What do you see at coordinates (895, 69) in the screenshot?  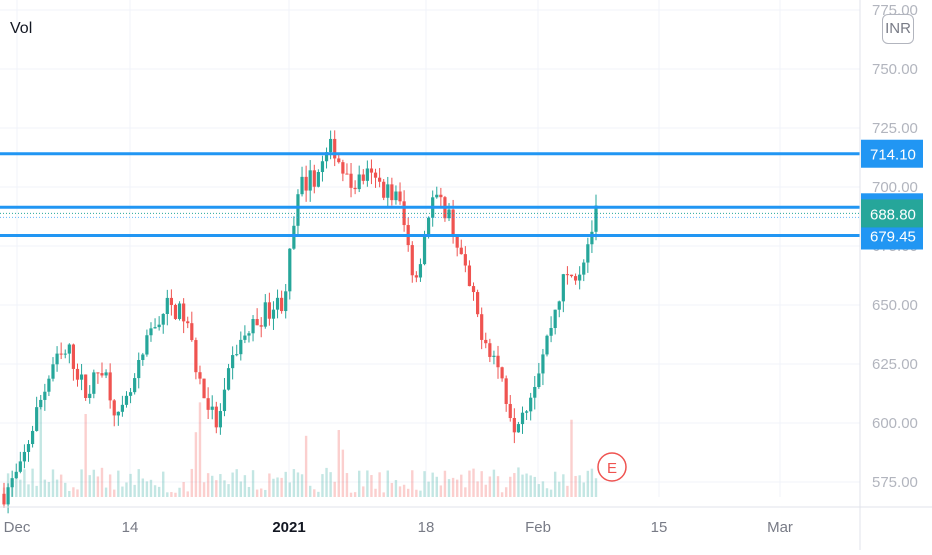 I see `y-tick-label: 750.00` at bounding box center [895, 69].